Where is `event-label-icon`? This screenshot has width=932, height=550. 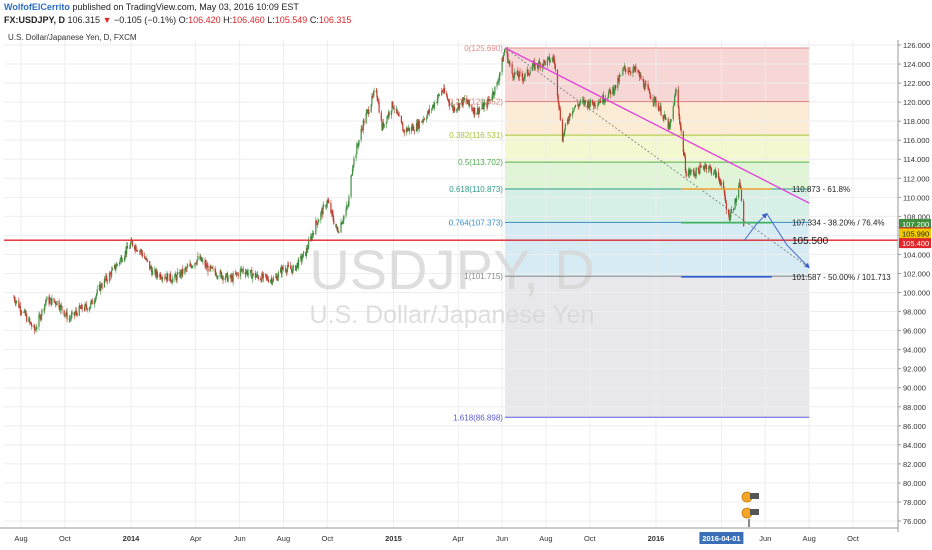 event-label-icon is located at coordinates (754, 496).